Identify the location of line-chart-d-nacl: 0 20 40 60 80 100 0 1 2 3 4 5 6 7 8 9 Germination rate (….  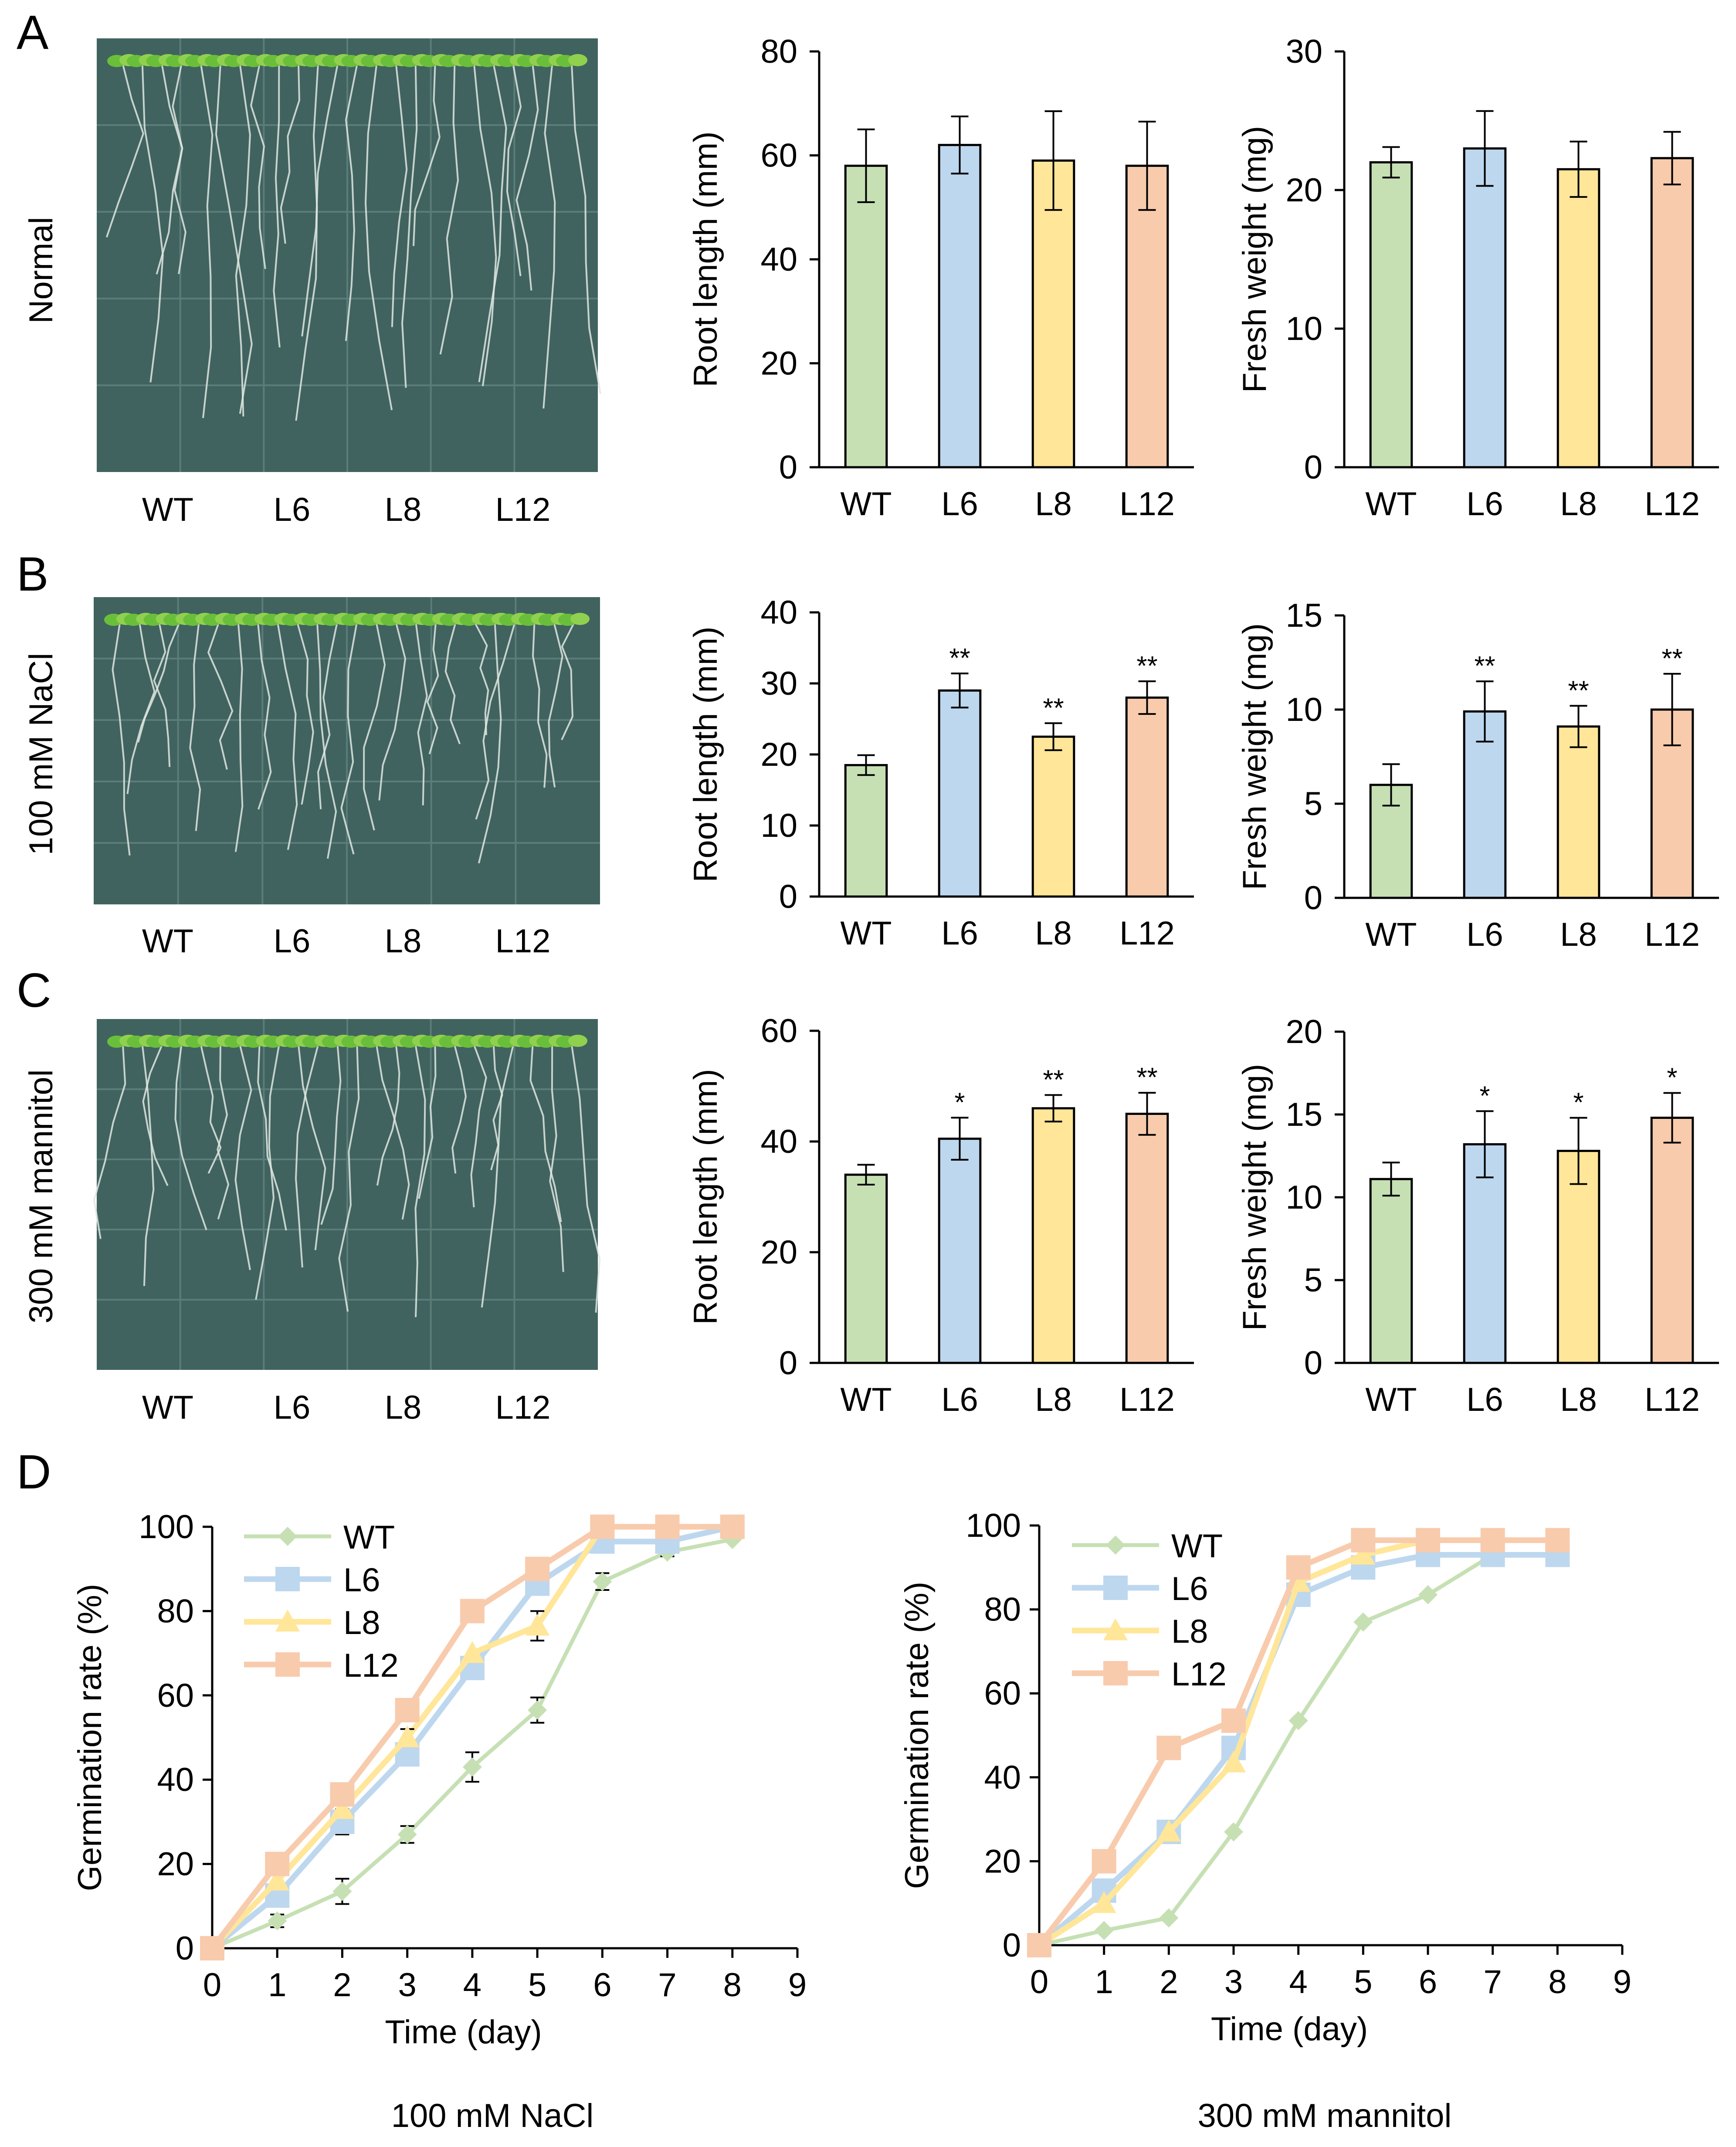
(439, 1821).